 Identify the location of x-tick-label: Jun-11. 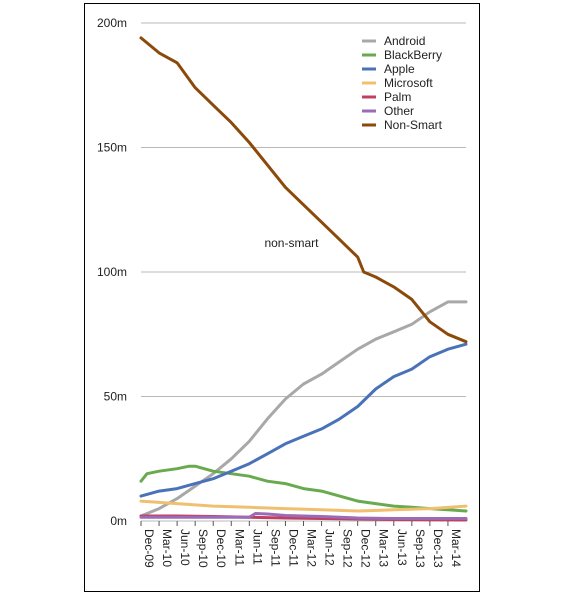
(257, 547).